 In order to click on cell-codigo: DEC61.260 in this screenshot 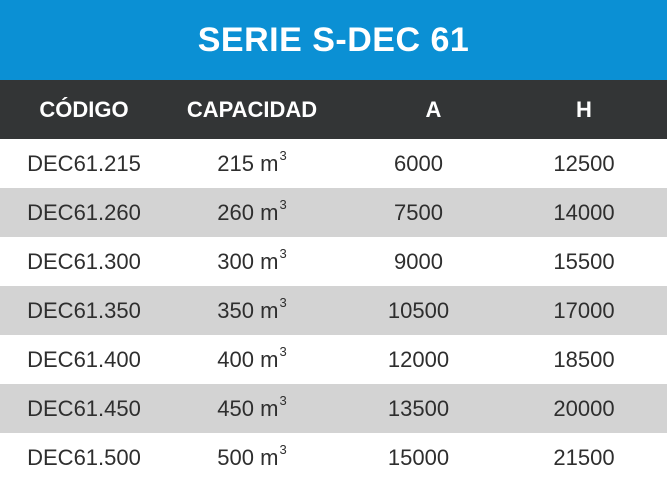, I will do `click(84, 212)`.